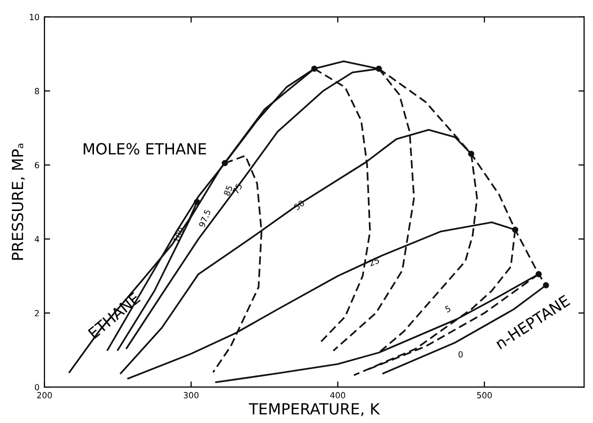 This screenshot has height=423, width=593. Describe the element at coordinates (447, 309) in the screenshot. I see `annotation: 5` at that location.